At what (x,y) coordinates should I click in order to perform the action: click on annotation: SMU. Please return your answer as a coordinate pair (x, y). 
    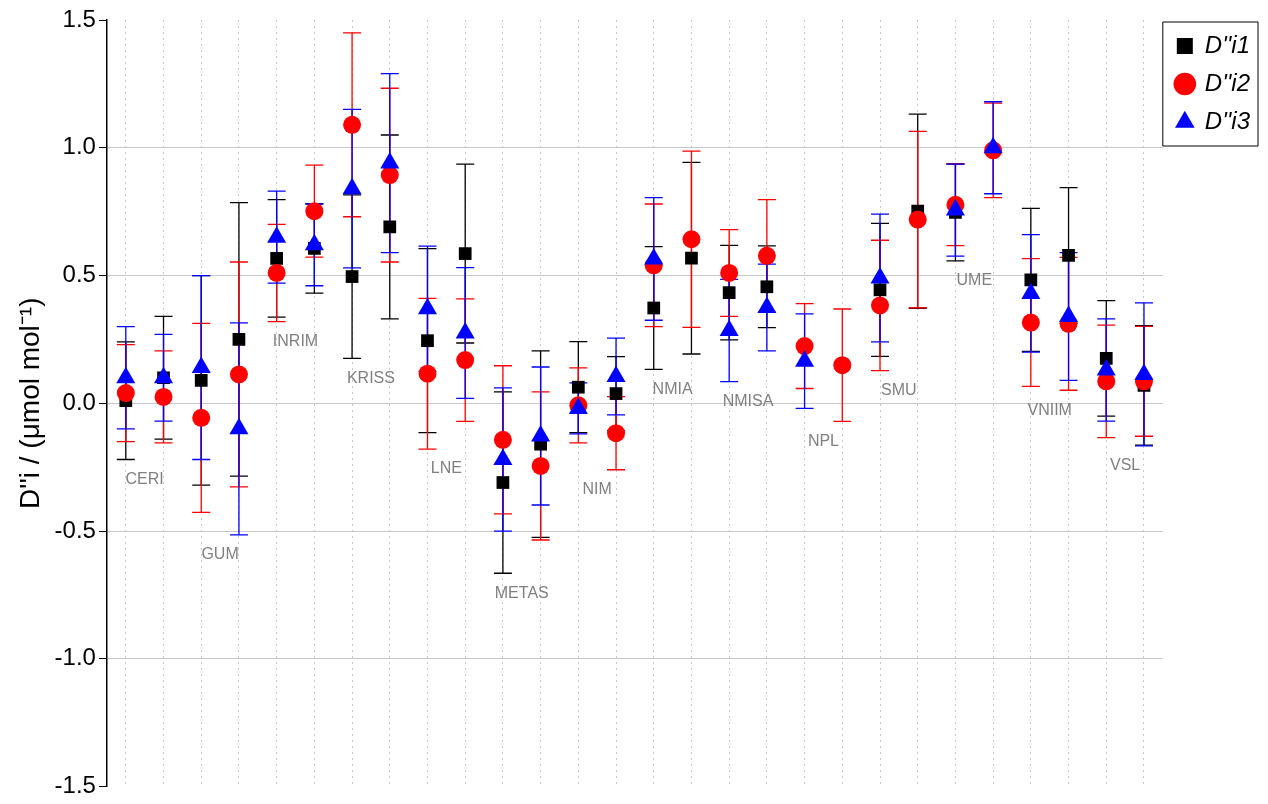
    Looking at the image, I should click on (899, 389).